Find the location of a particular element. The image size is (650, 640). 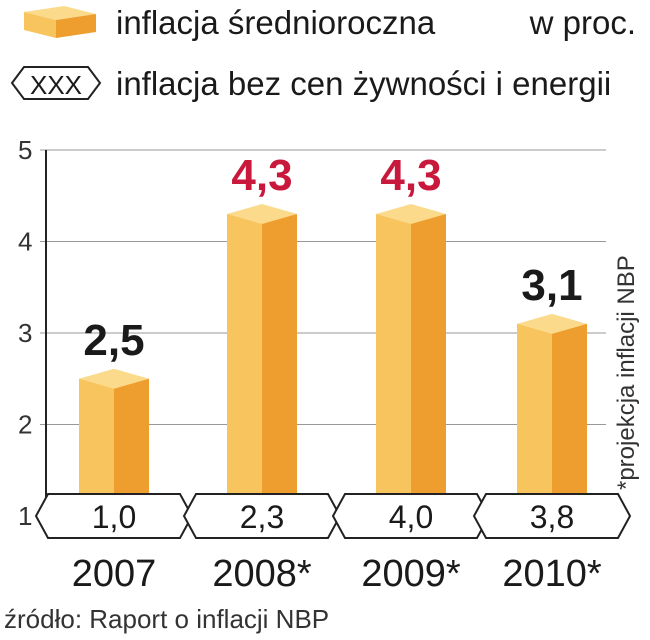

bar-value-label-2007: 2,5 is located at coordinates (113, 340).